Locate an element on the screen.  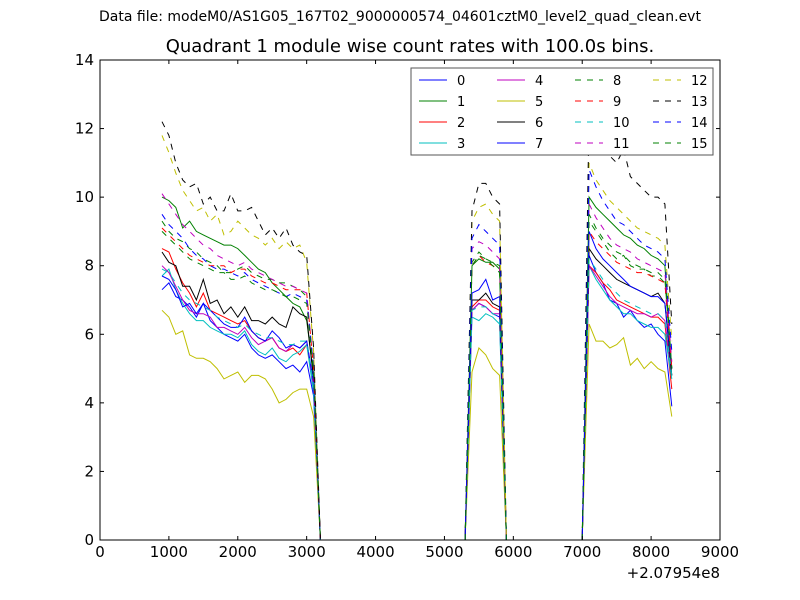
x-tick-label: 2000 is located at coordinates (238, 552).